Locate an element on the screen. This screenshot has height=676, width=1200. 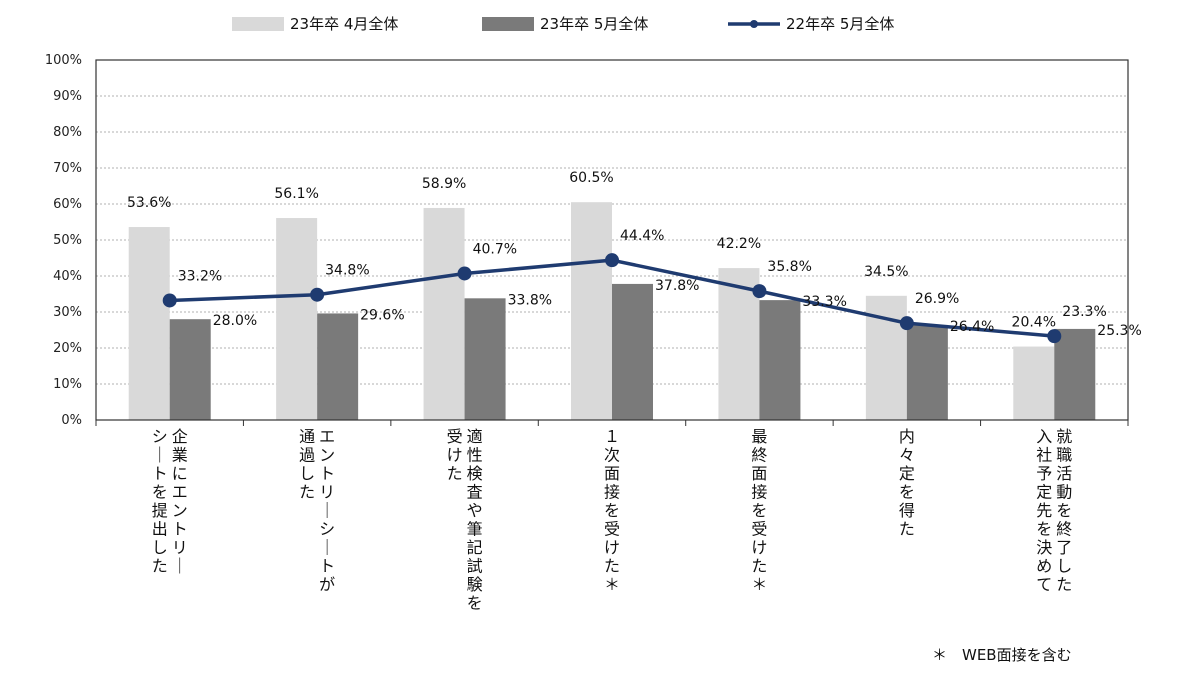
footnote: ＊ WEB面接を含む is located at coordinates (1002, 655).